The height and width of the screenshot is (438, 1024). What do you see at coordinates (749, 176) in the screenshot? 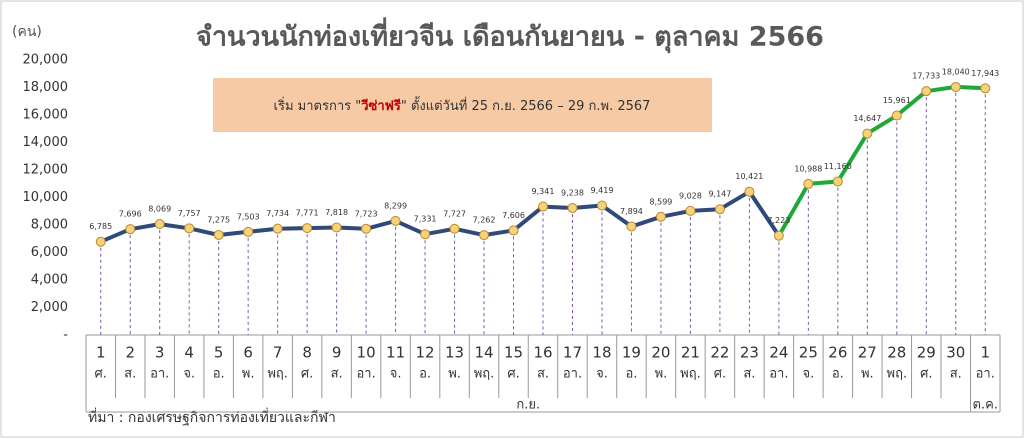
I see `value-label: 10,421` at bounding box center [749, 176].